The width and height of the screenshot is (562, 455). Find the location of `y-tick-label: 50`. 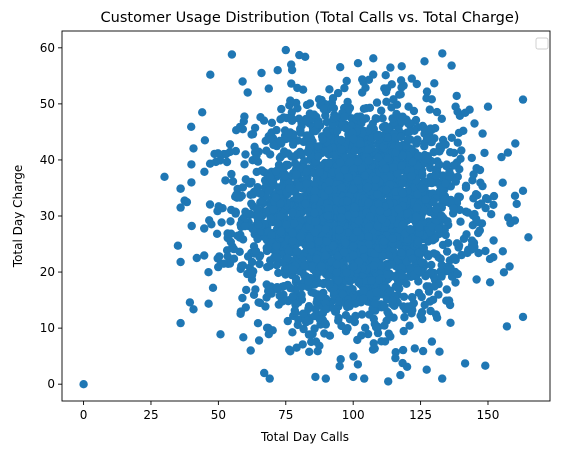

y-tick-label: 50 is located at coordinates (47, 104).